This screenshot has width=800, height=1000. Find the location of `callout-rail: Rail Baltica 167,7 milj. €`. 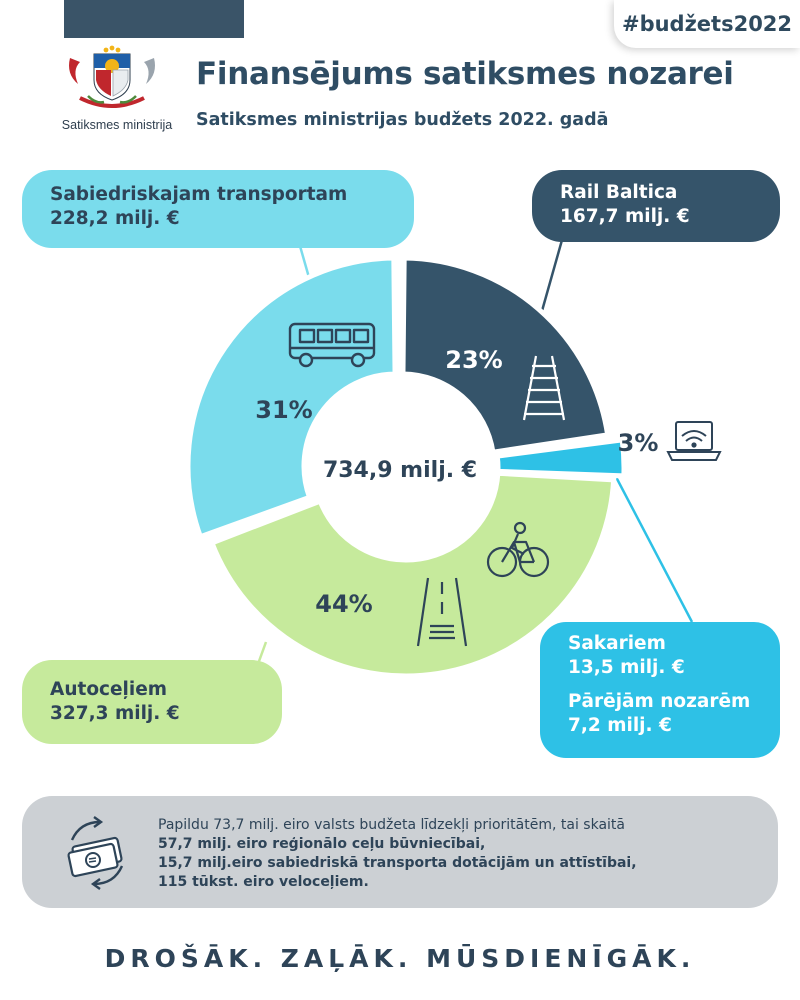

callout-rail: Rail Baltica 167,7 milj. € is located at coordinates (656, 206).